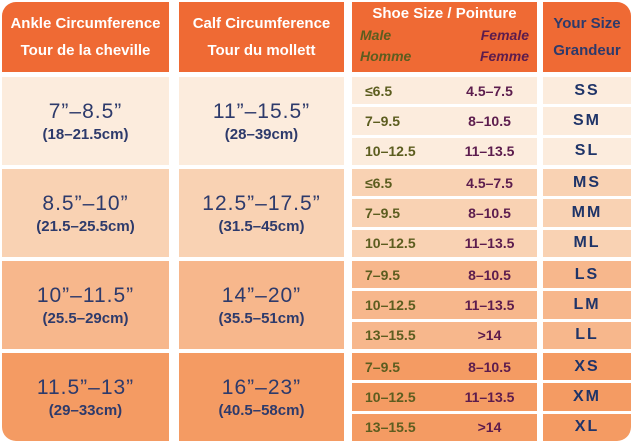 Image resolution: width=634 pixels, height=442 pixels. I want to click on female-label-fr: Femme, so click(504, 56).